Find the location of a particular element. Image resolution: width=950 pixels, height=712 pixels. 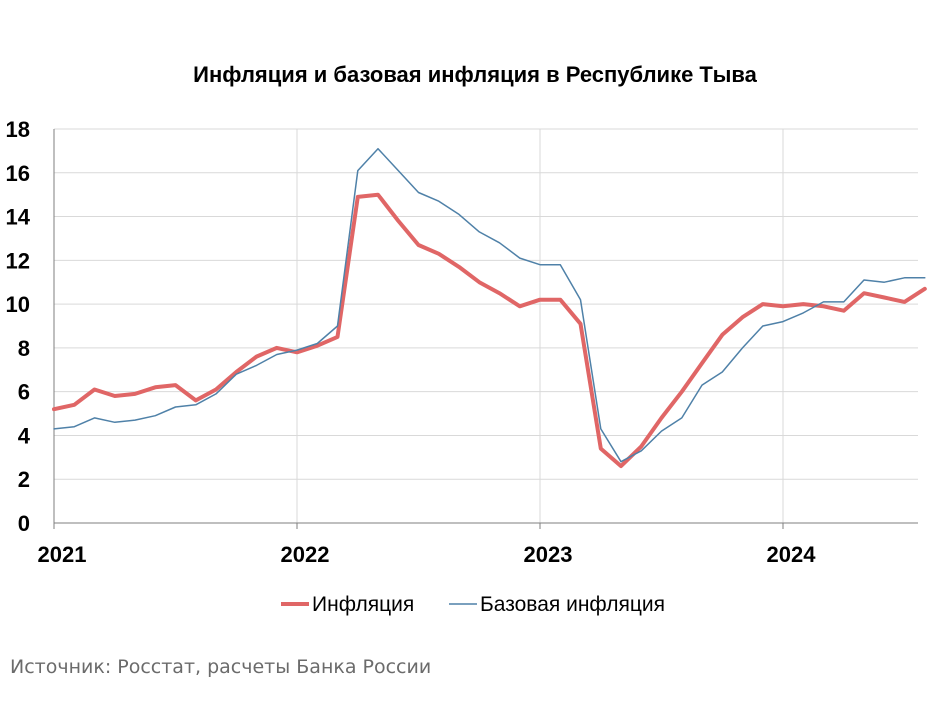

x-tick-label: 2021 is located at coordinates (62, 554).